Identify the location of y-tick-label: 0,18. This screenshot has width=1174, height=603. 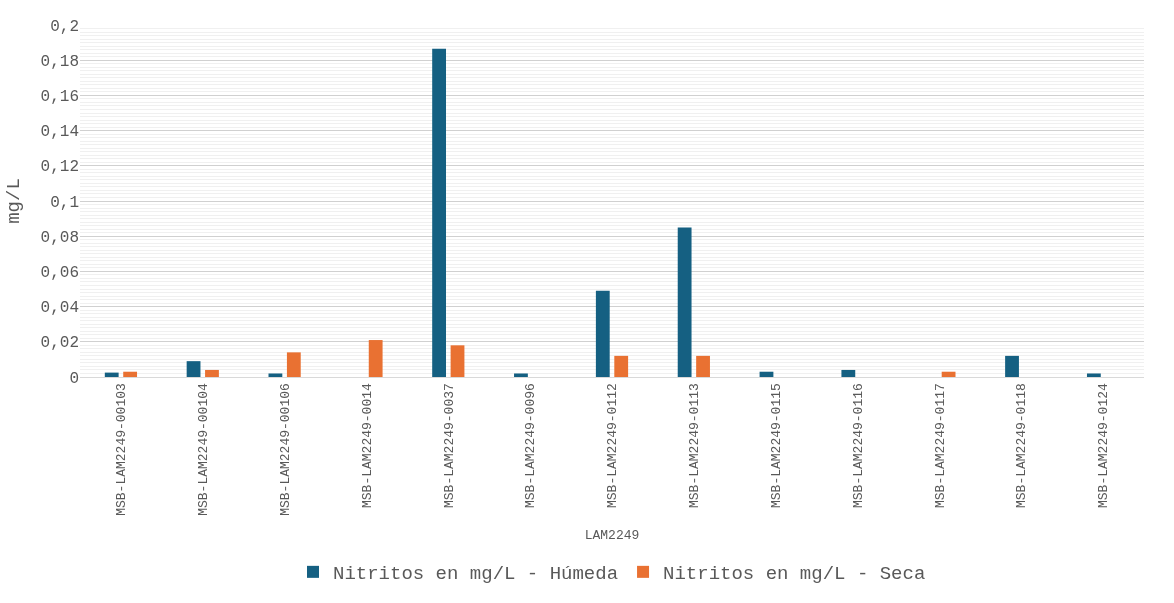
(59, 61).